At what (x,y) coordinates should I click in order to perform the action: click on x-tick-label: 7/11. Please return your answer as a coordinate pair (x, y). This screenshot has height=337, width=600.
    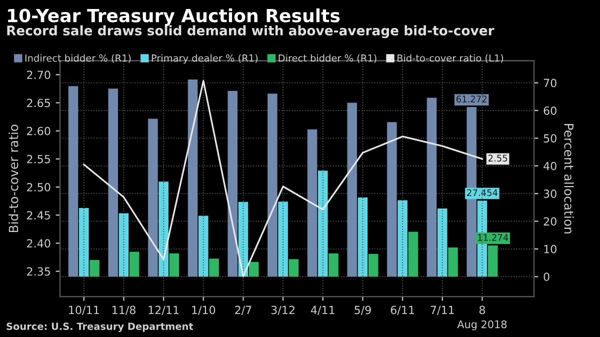
    Looking at the image, I should click on (442, 311).